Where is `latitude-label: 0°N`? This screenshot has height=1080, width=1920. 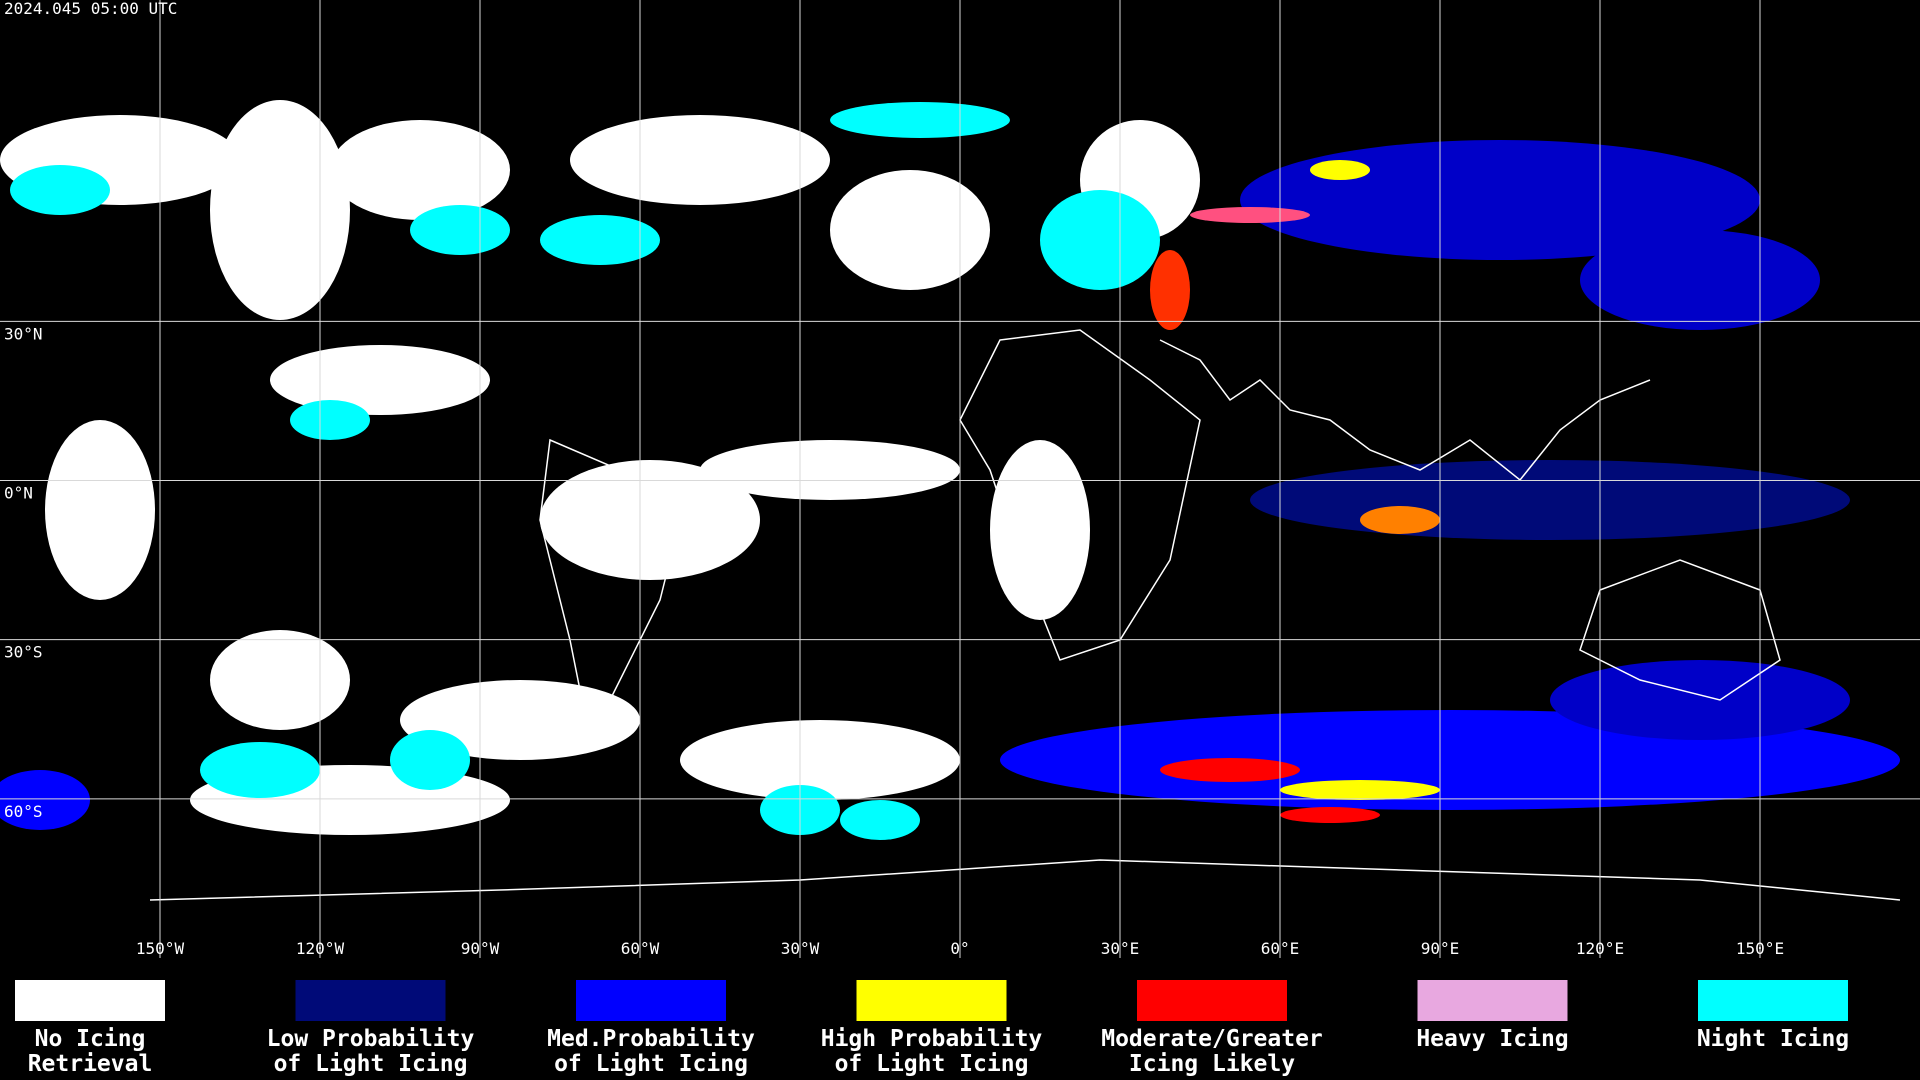
latitude-label: 0°N is located at coordinates (18, 493).